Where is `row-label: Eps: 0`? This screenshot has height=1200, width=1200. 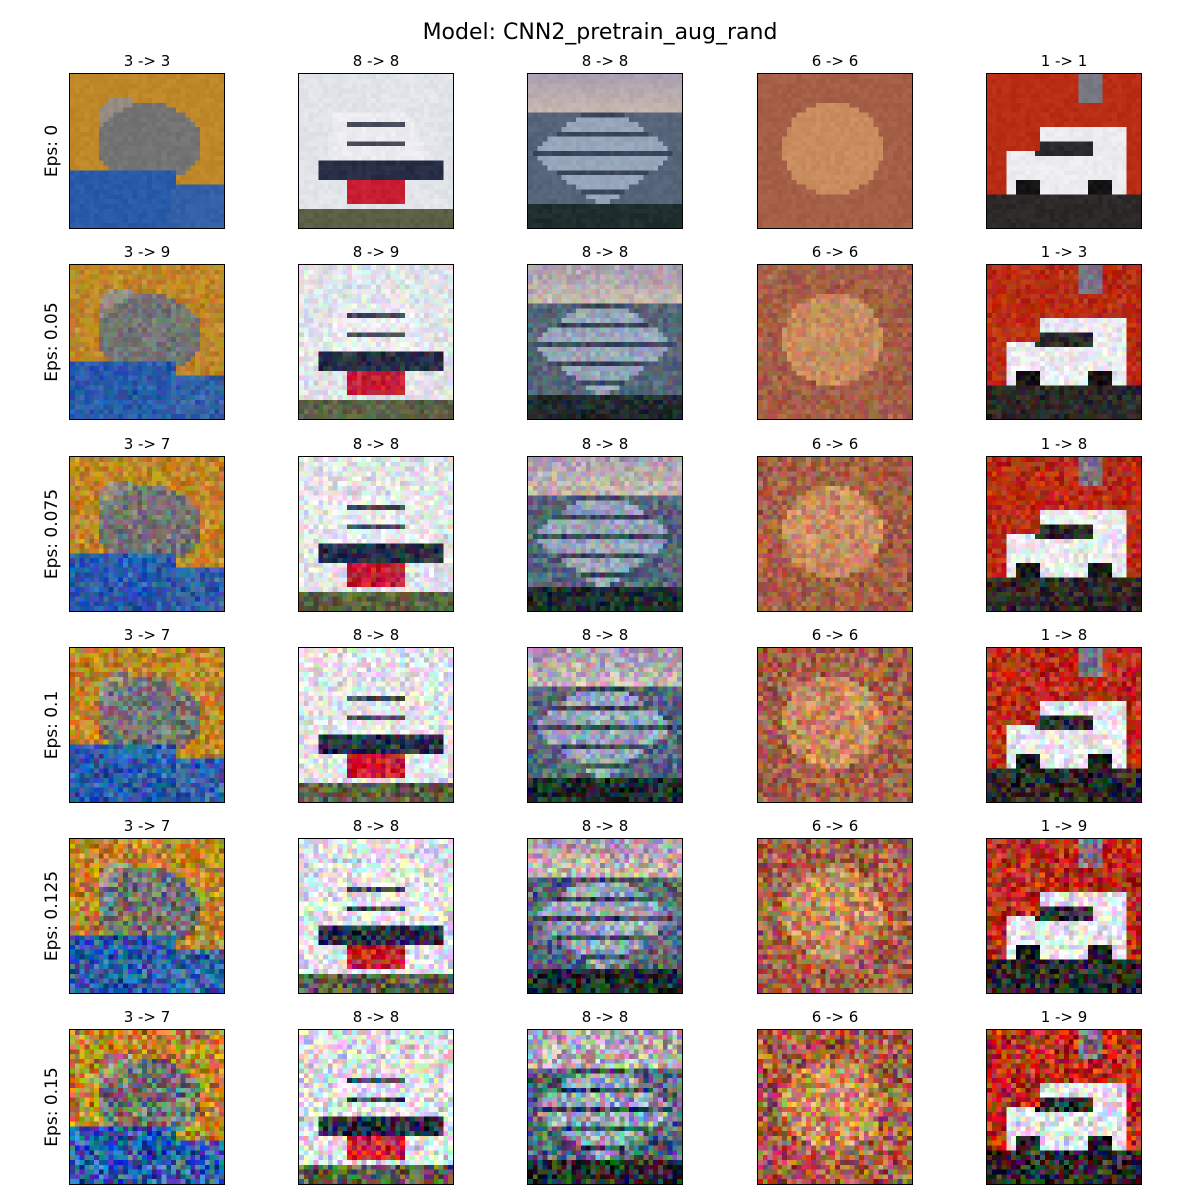 row-label: Eps: 0 is located at coordinates (52, 151).